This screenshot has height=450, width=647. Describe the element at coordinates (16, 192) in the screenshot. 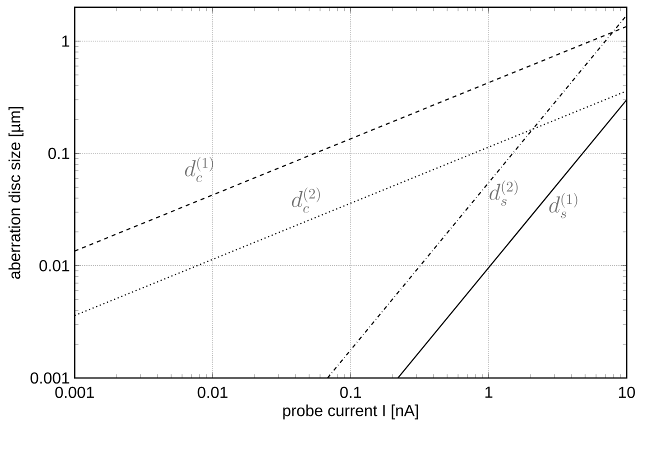

I see `y-axis-title: aberration disc size [µm]` at that location.